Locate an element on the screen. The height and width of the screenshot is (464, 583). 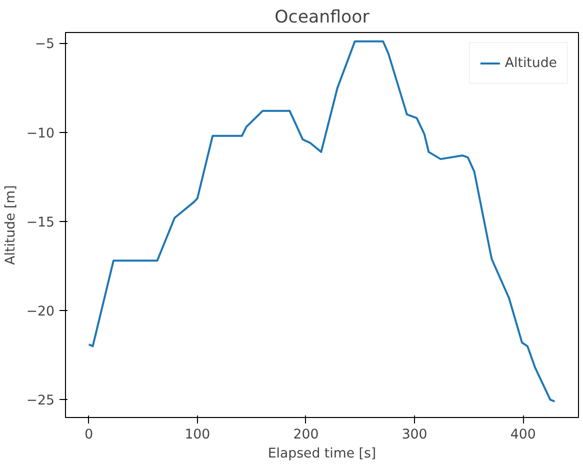
x-tick-label: 100 is located at coordinates (197, 435).